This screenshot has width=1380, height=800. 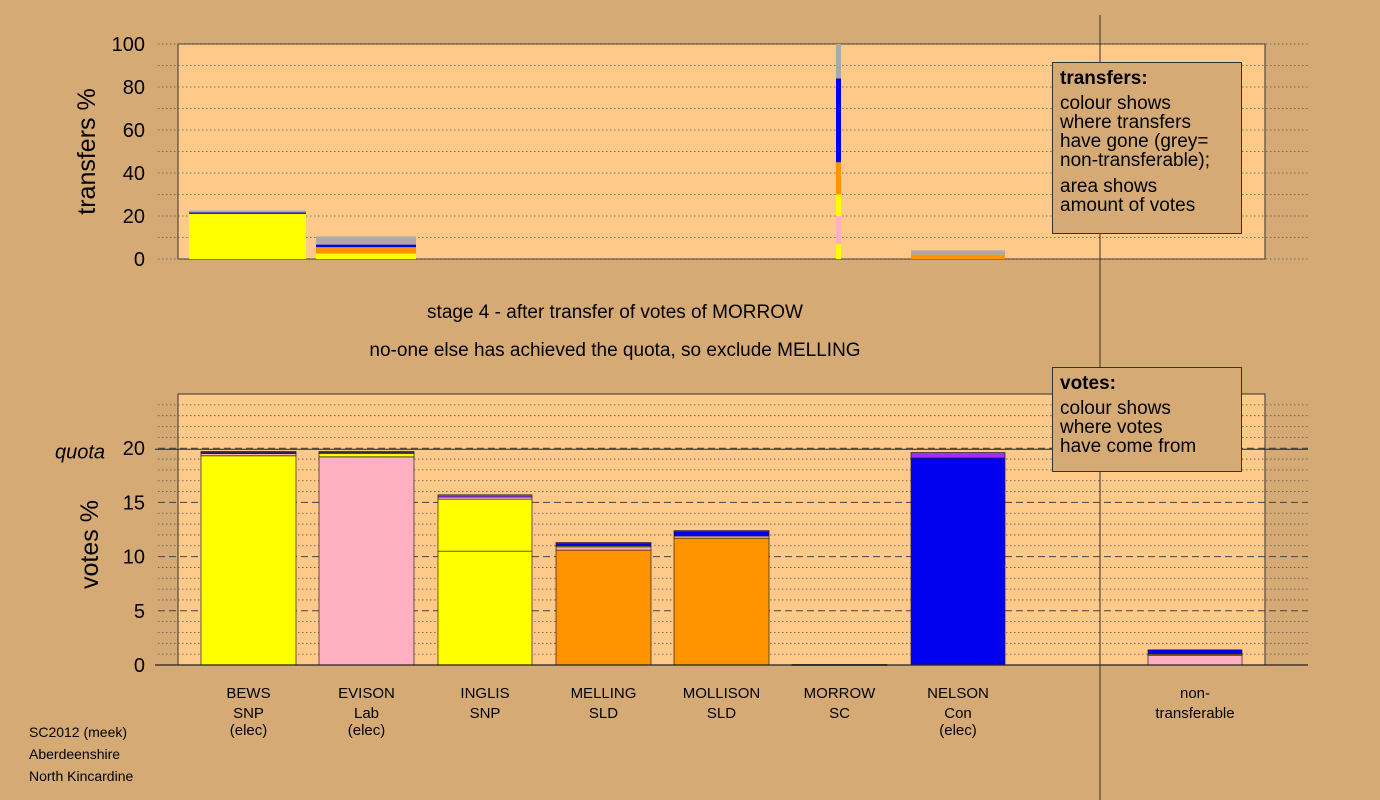 I want to click on transfers-y-tick-label: 40, so click(x=134, y=174).